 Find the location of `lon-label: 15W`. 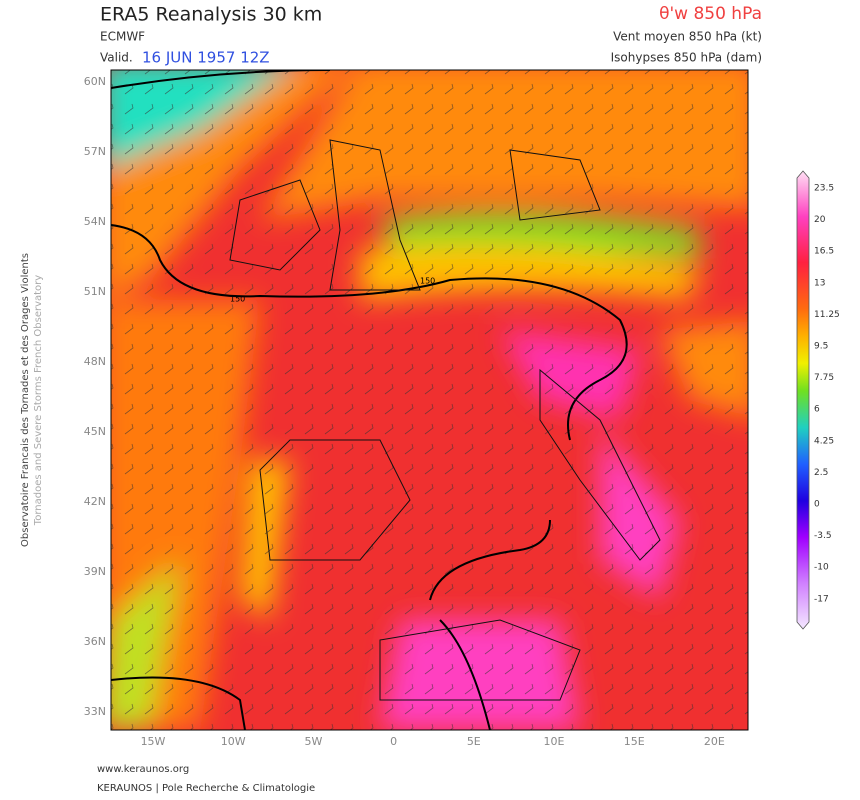

lon-label: 15W is located at coordinates (153, 741).